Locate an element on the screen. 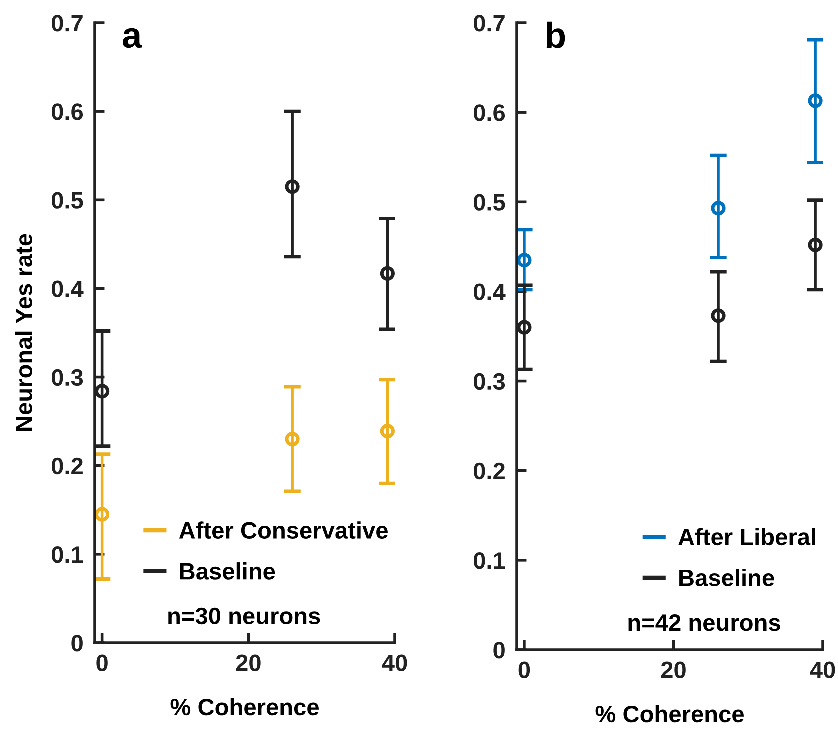 The height and width of the screenshot is (737, 838). legend-label: After Conservative is located at coordinates (283, 530).